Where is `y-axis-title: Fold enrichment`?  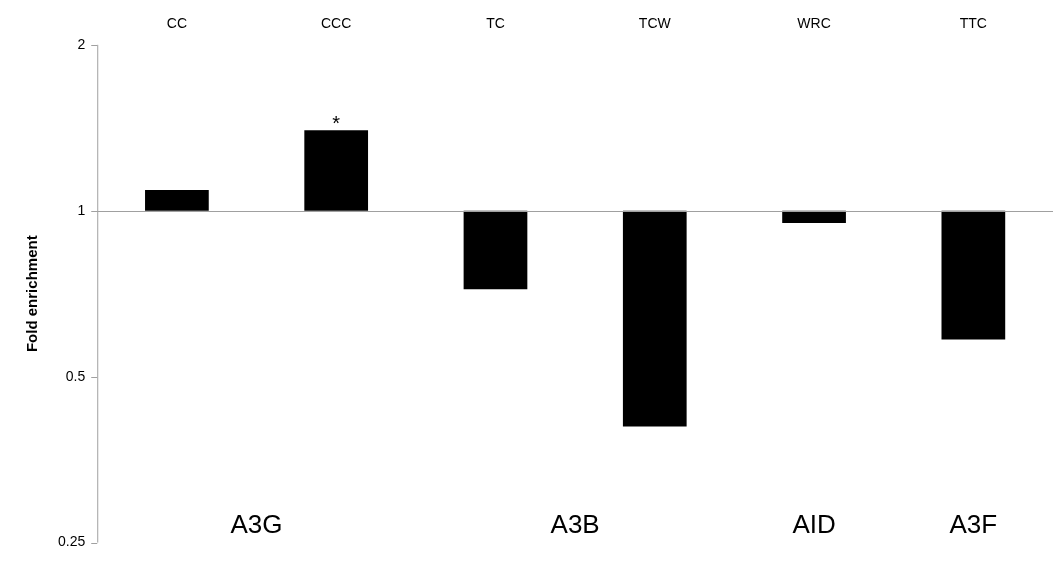
y-axis-title: Fold enrichment is located at coordinates (32, 294).